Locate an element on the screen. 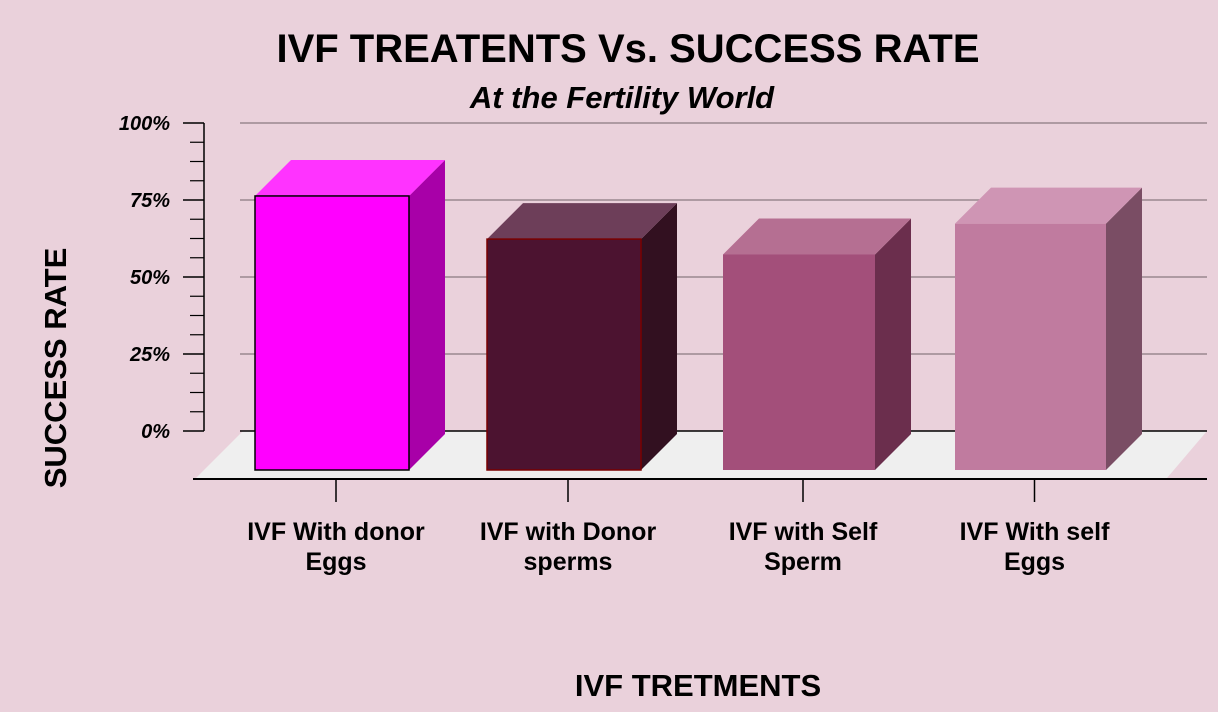  chart-title: IVF TREATENTS Vs. SUCCESS RATE is located at coordinates (627, 49).